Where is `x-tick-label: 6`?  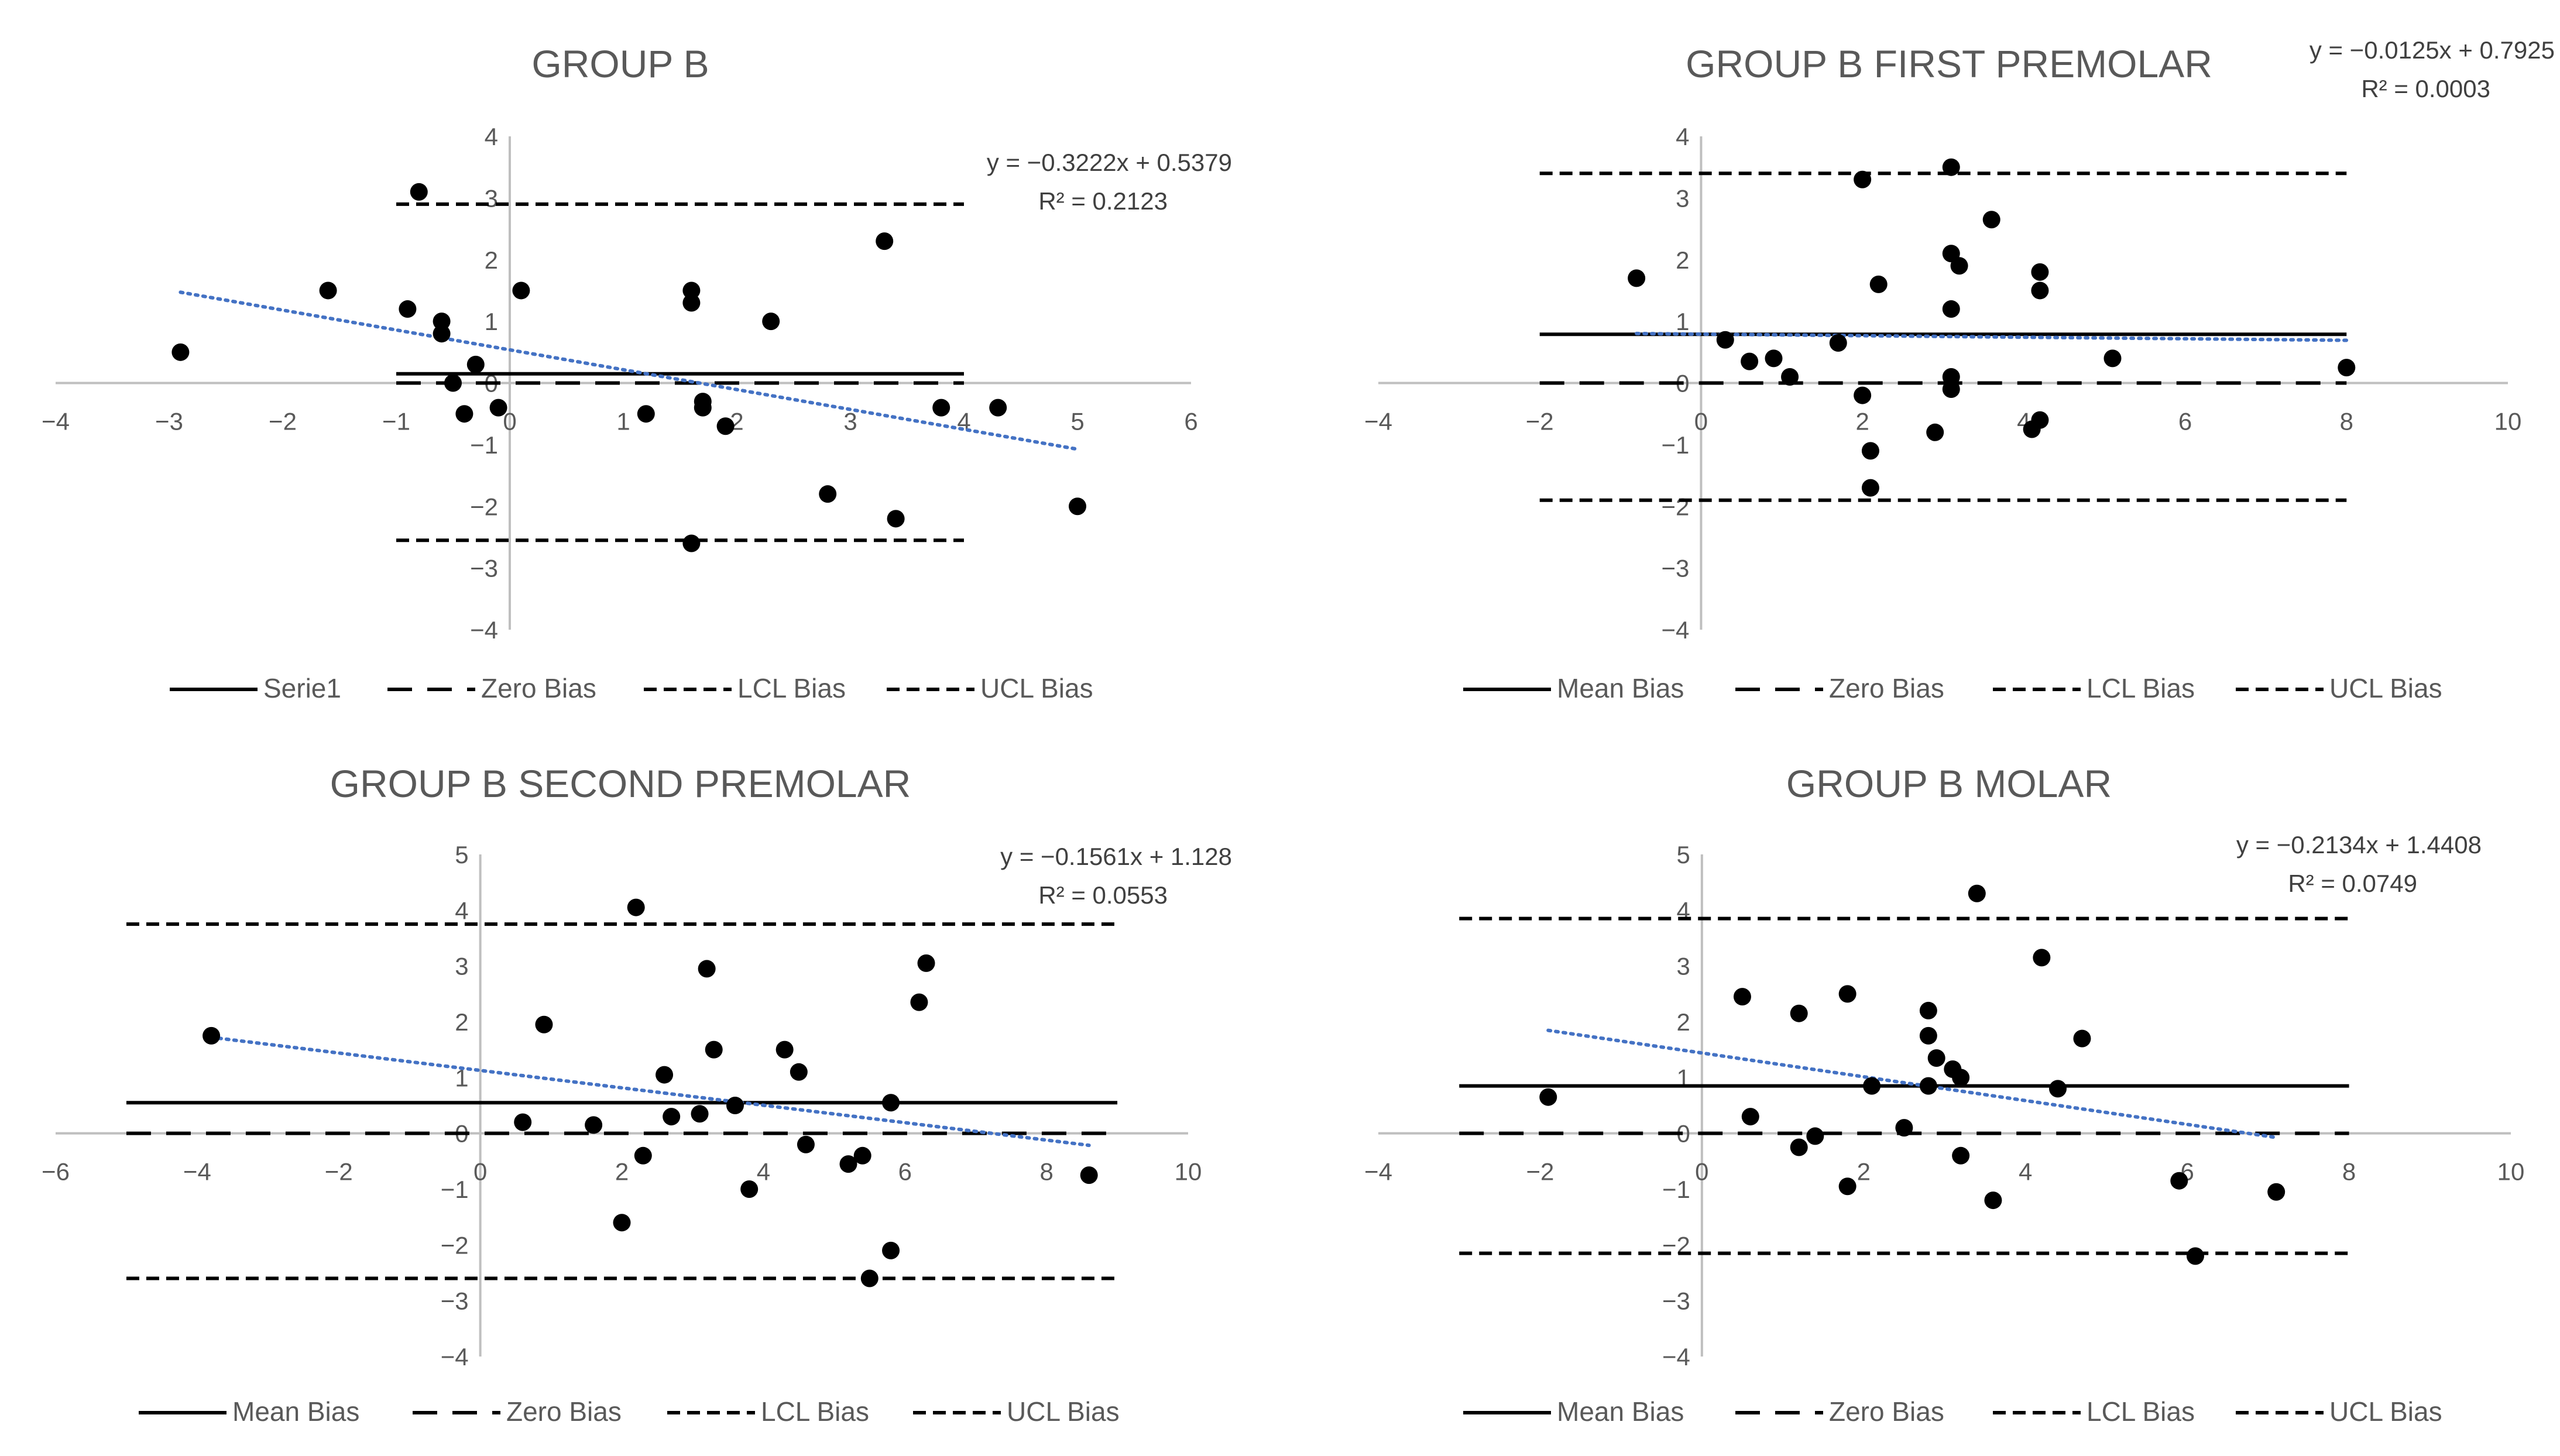
x-tick-label: 6 is located at coordinates (1190, 421).